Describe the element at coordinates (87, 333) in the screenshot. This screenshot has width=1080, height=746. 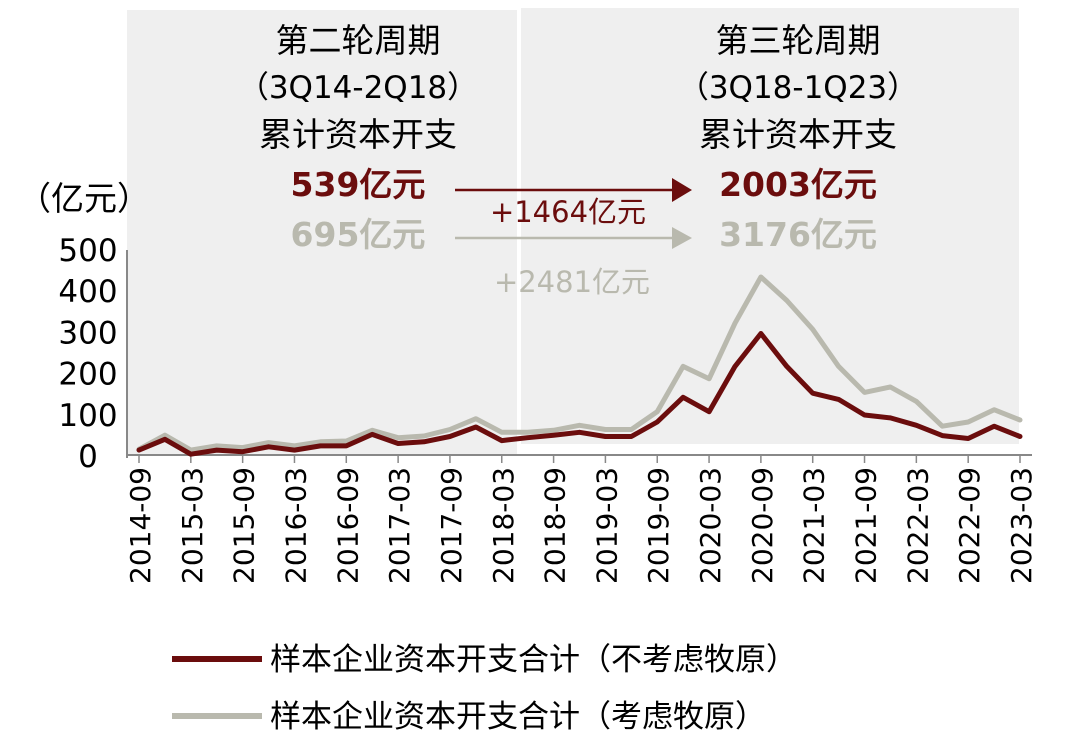
I see `y-tick-label: 300` at that location.